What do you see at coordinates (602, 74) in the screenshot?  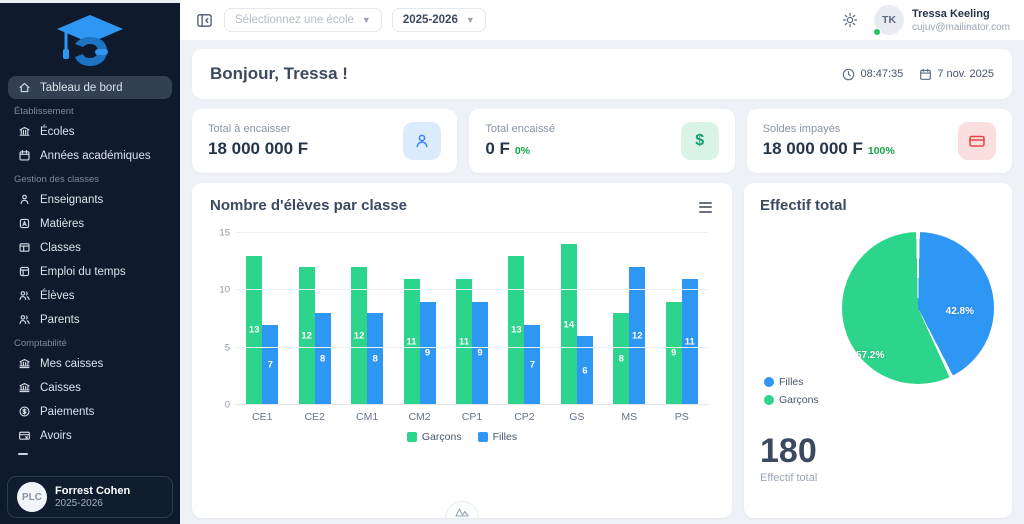 I see `greeting-card: Bonjour, Tressa ! 08:47:35 7 nov. 2025` at bounding box center [602, 74].